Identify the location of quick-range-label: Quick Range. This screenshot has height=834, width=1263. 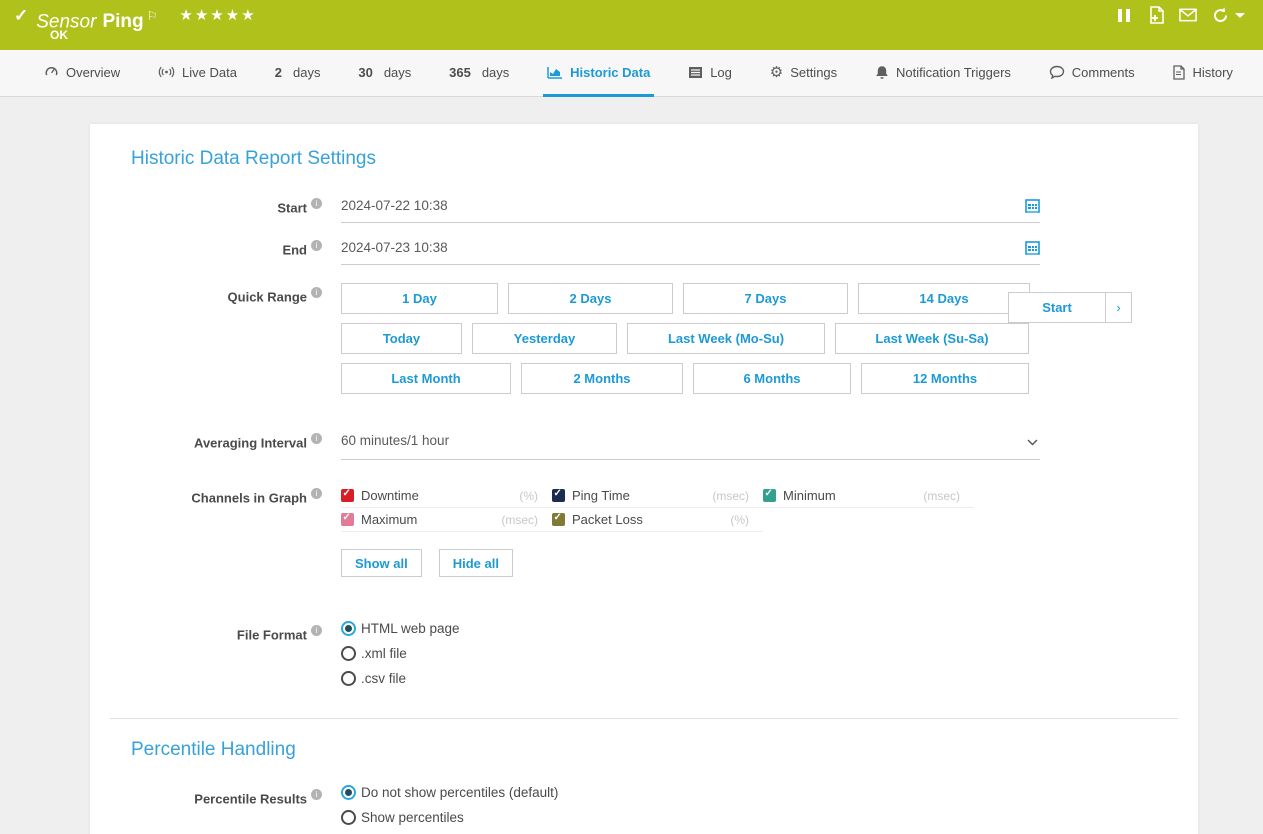
(267, 297).